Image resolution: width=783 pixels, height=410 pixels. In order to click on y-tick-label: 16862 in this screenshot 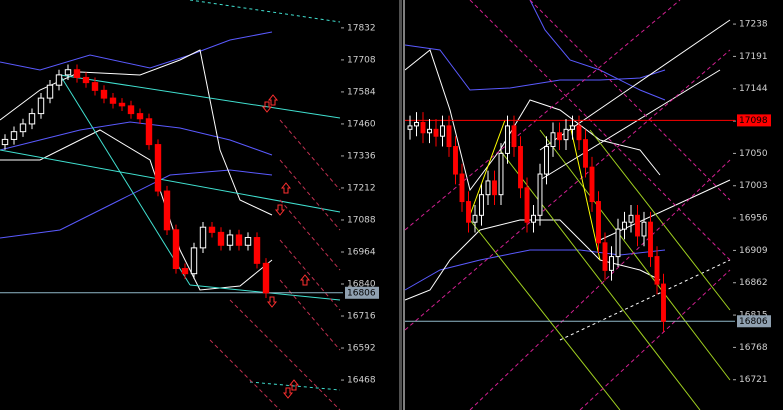, I will do `click(753, 283)`.